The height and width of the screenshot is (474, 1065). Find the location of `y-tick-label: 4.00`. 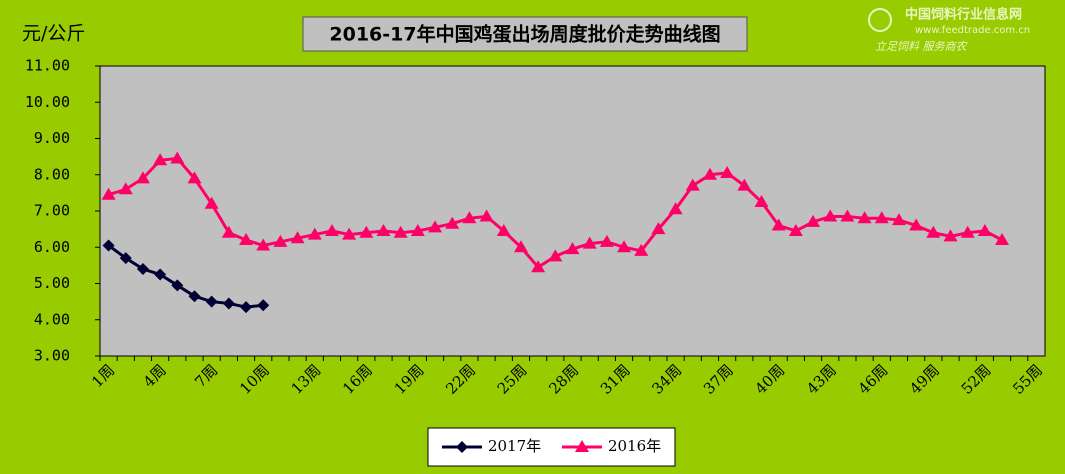

y-tick-label: 4.00 is located at coordinates (52, 319).